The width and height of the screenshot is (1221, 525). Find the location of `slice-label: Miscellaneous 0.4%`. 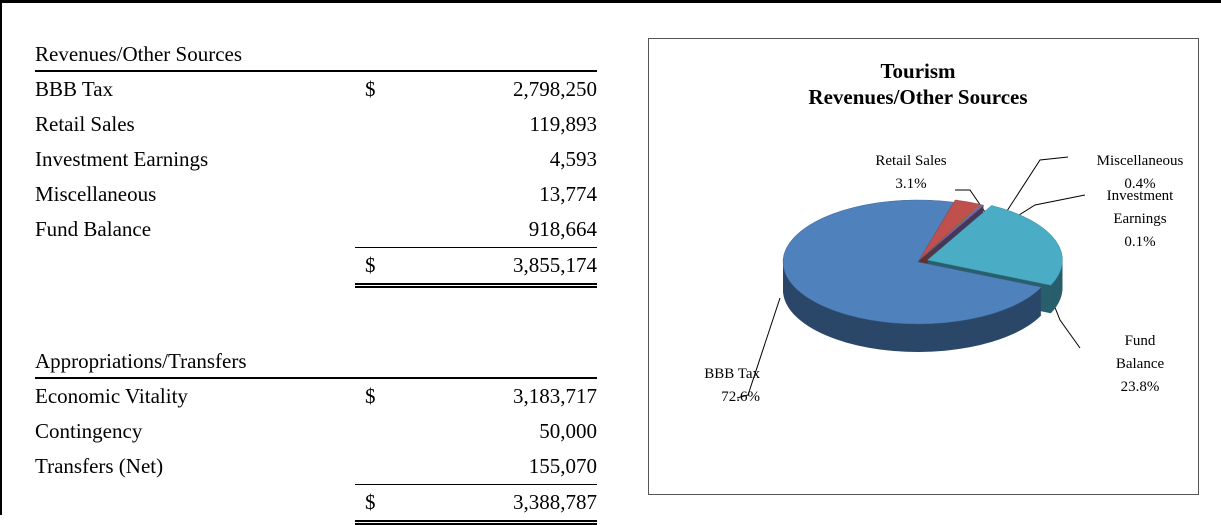

slice-label: Miscellaneous 0.4% is located at coordinates (1140, 173).